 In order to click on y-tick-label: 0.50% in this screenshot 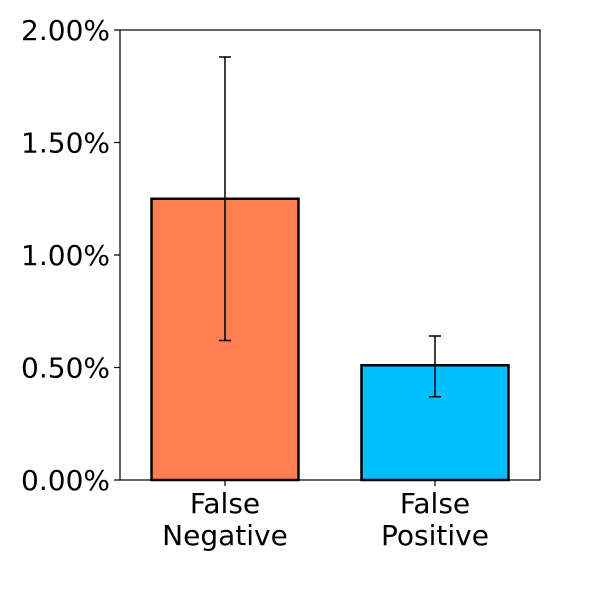, I will do `click(65, 368)`.